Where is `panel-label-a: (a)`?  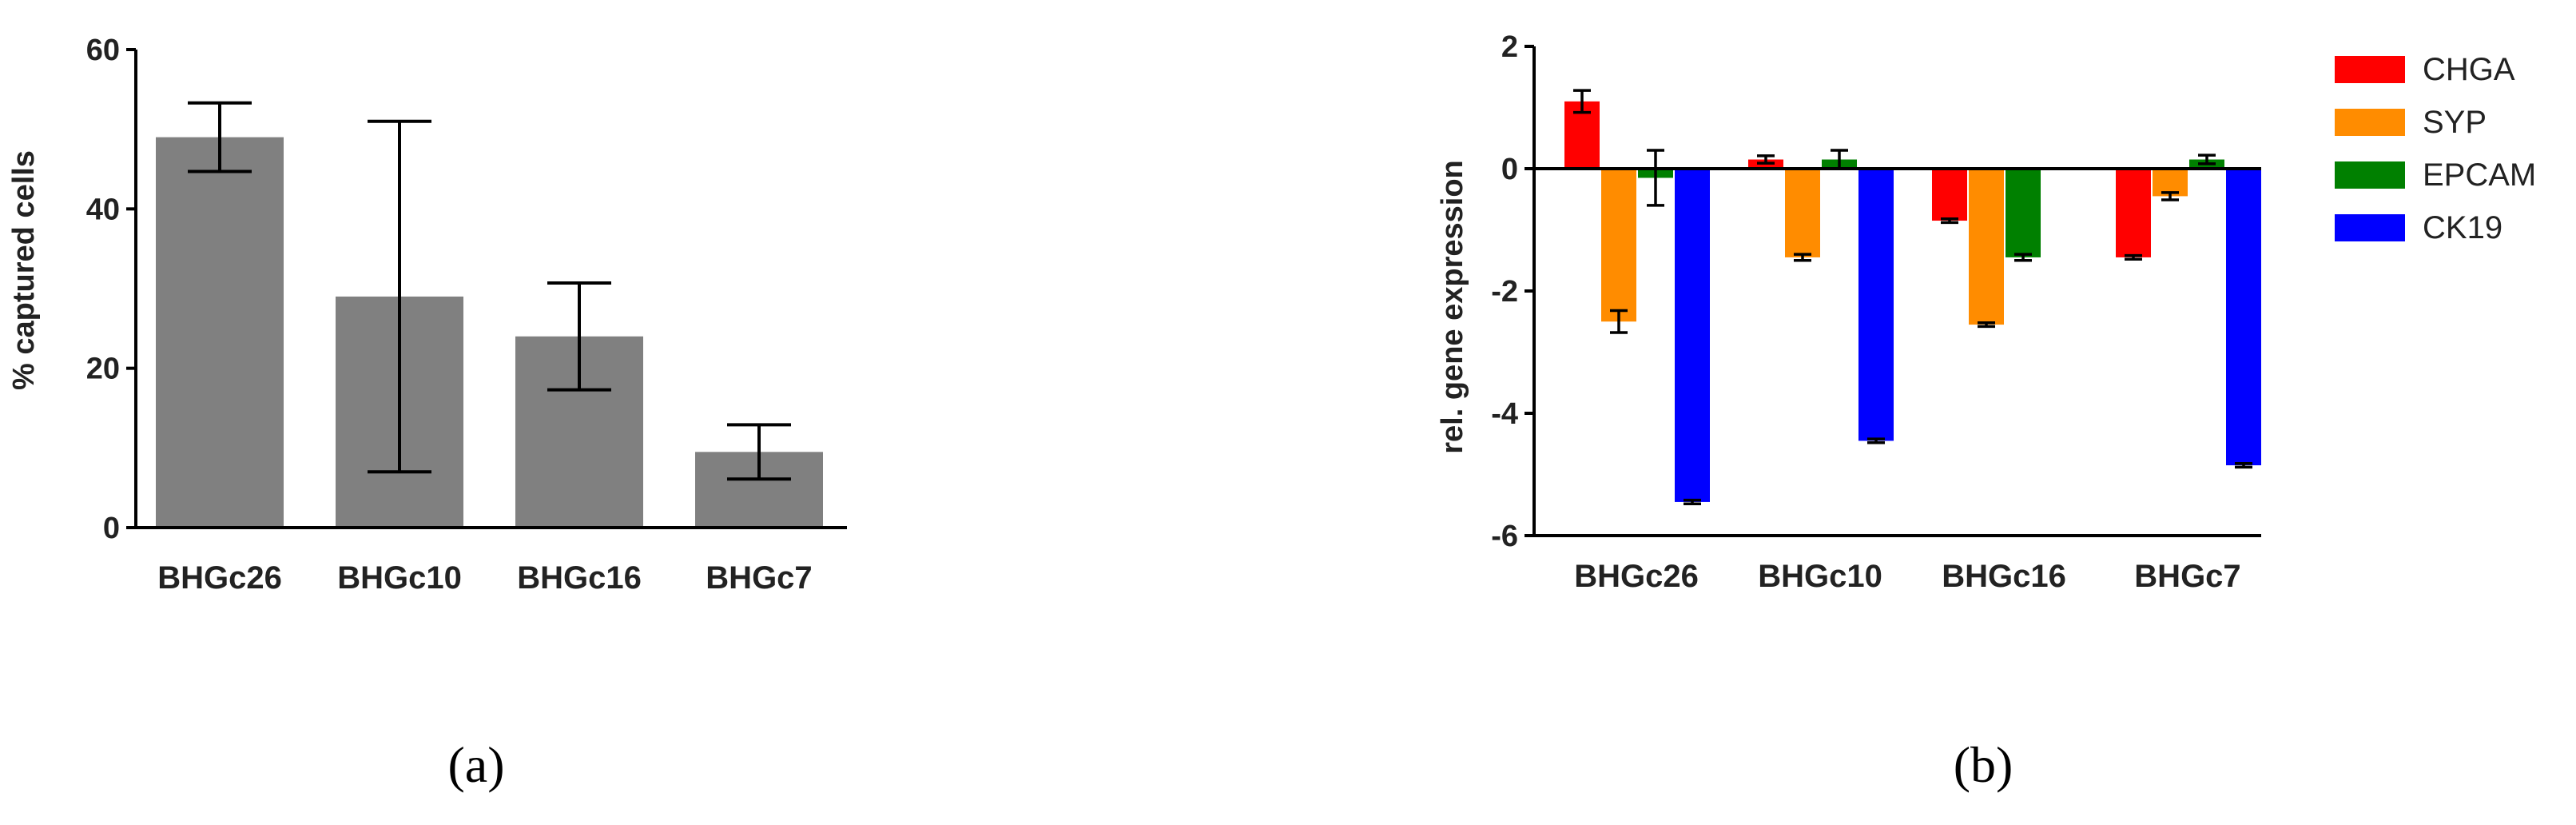 panel-label-a: (a) is located at coordinates (475, 764).